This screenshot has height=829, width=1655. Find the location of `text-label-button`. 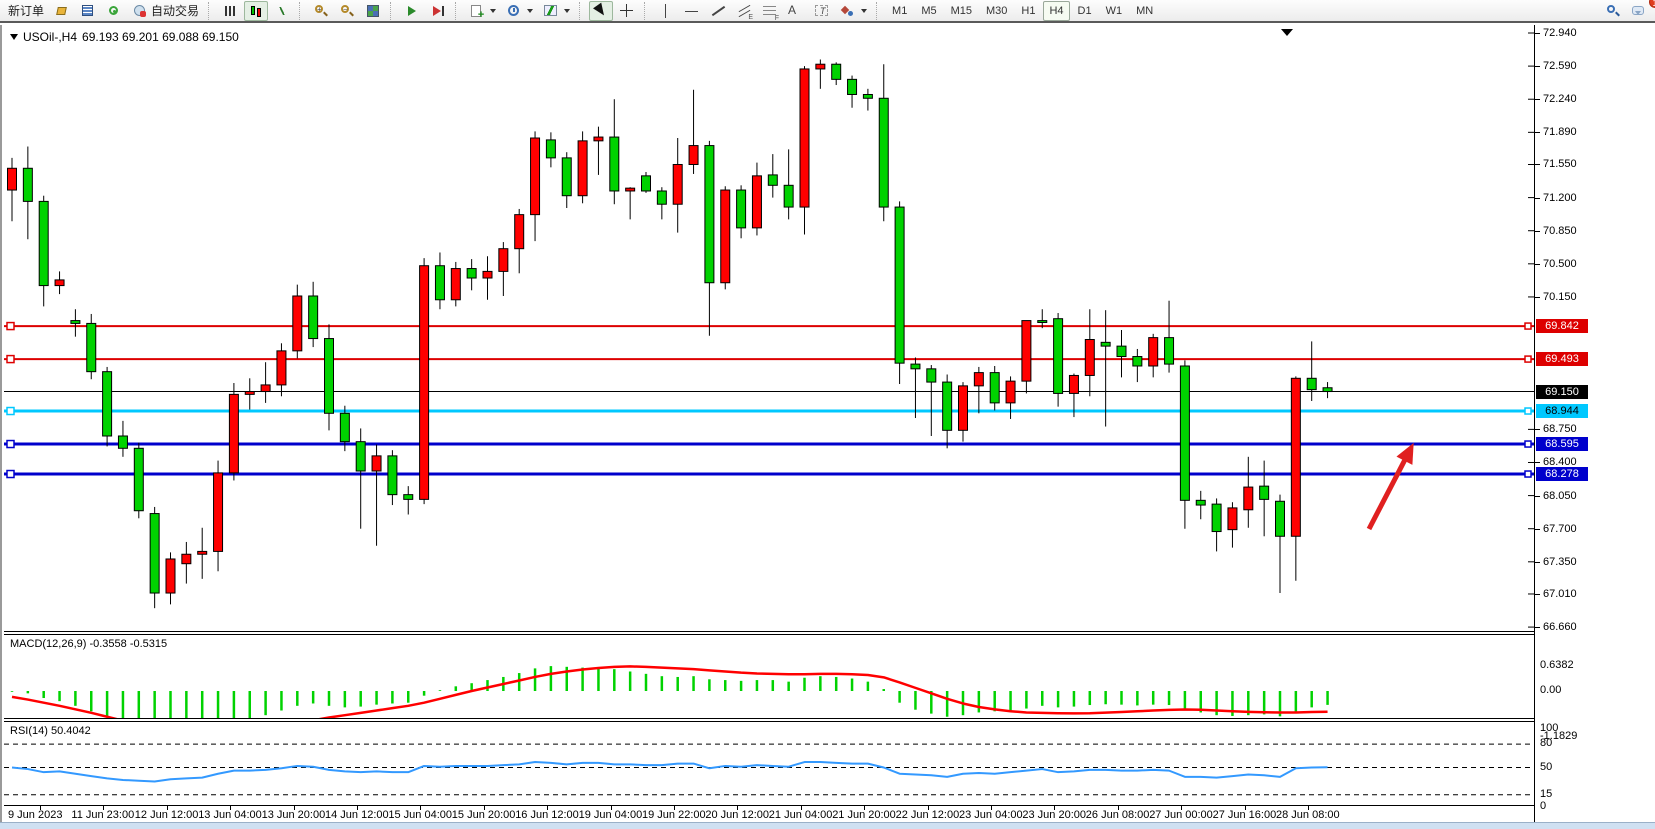

text-label-button is located at coordinates (822, 11).